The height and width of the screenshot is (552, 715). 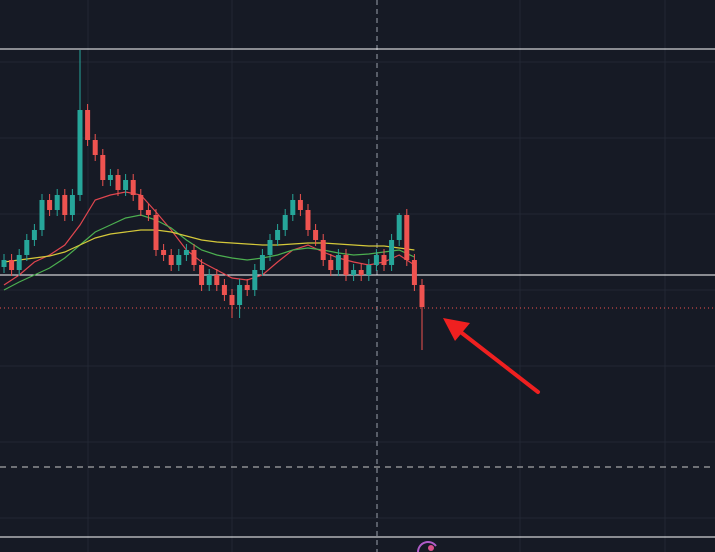 What do you see at coordinates (456, 329) in the screenshot?
I see `arrow-head` at bounding box center [456, 329].